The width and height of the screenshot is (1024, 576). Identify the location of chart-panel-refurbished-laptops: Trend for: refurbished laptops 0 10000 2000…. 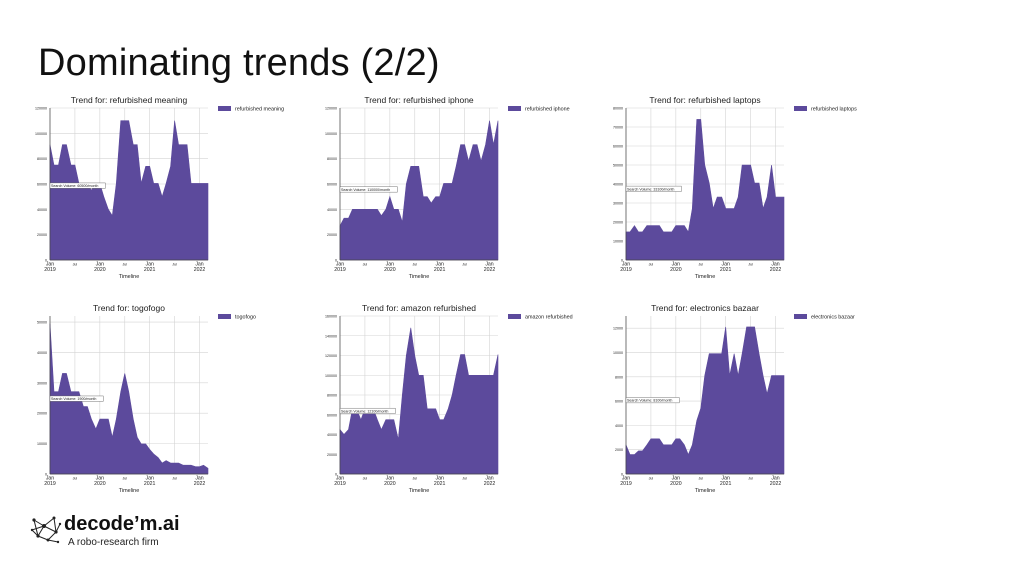
(739, 191).